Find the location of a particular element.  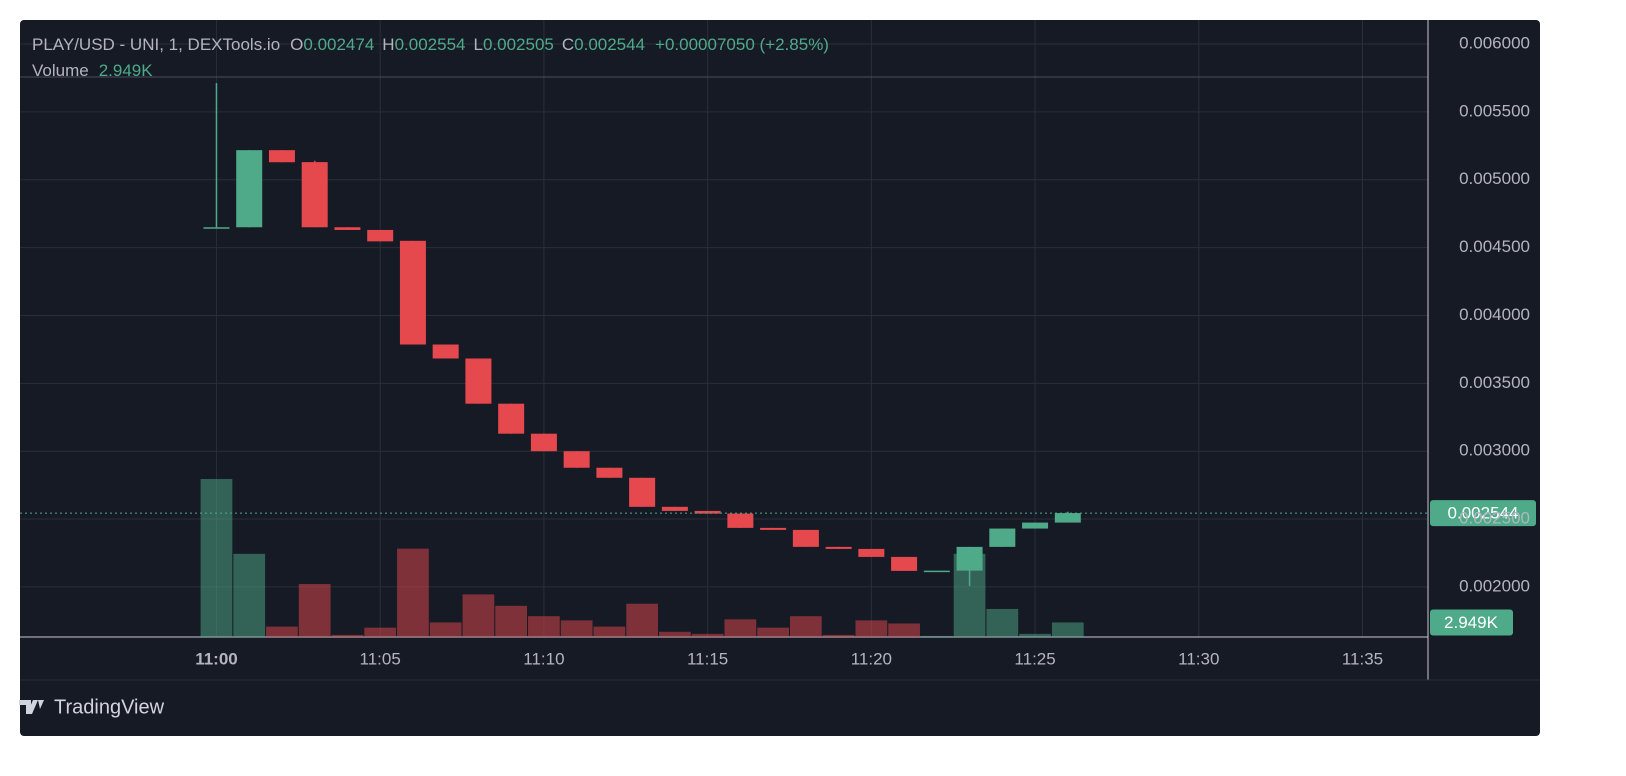

brand-name: TradingView is located at coordinates (109, 707).